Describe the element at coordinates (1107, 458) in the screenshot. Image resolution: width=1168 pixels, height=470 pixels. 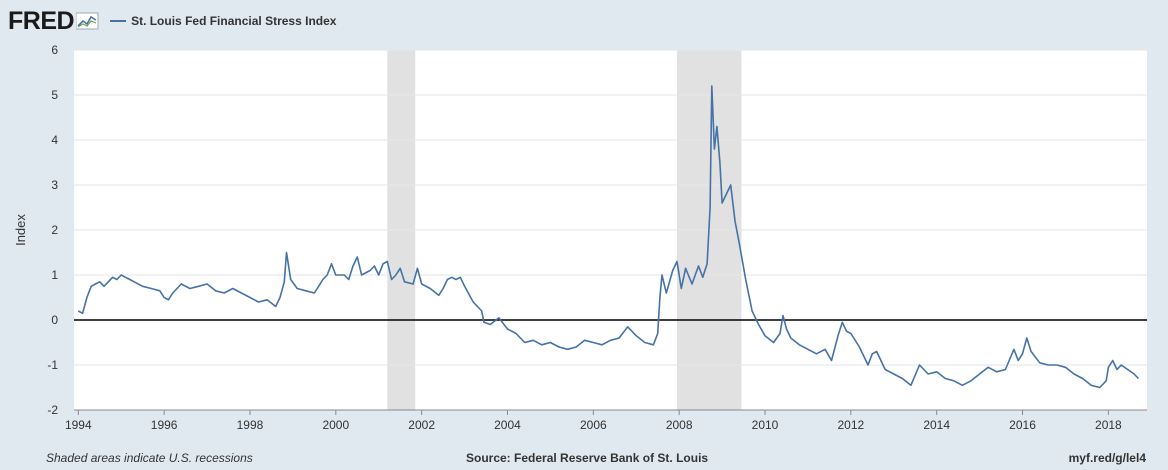
I see `short-link: myf.red/g/lel4` at that location.